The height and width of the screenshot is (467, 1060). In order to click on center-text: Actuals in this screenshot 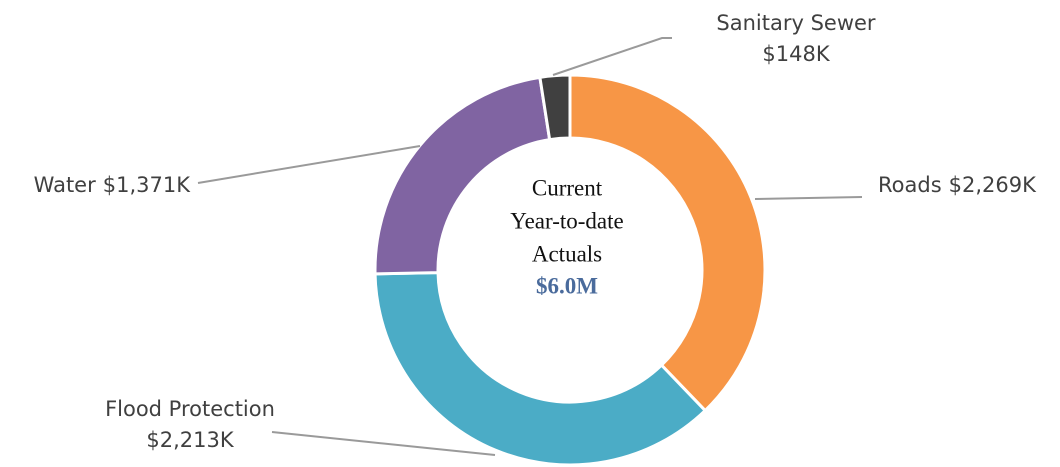, I will do `click(567, 253)`.